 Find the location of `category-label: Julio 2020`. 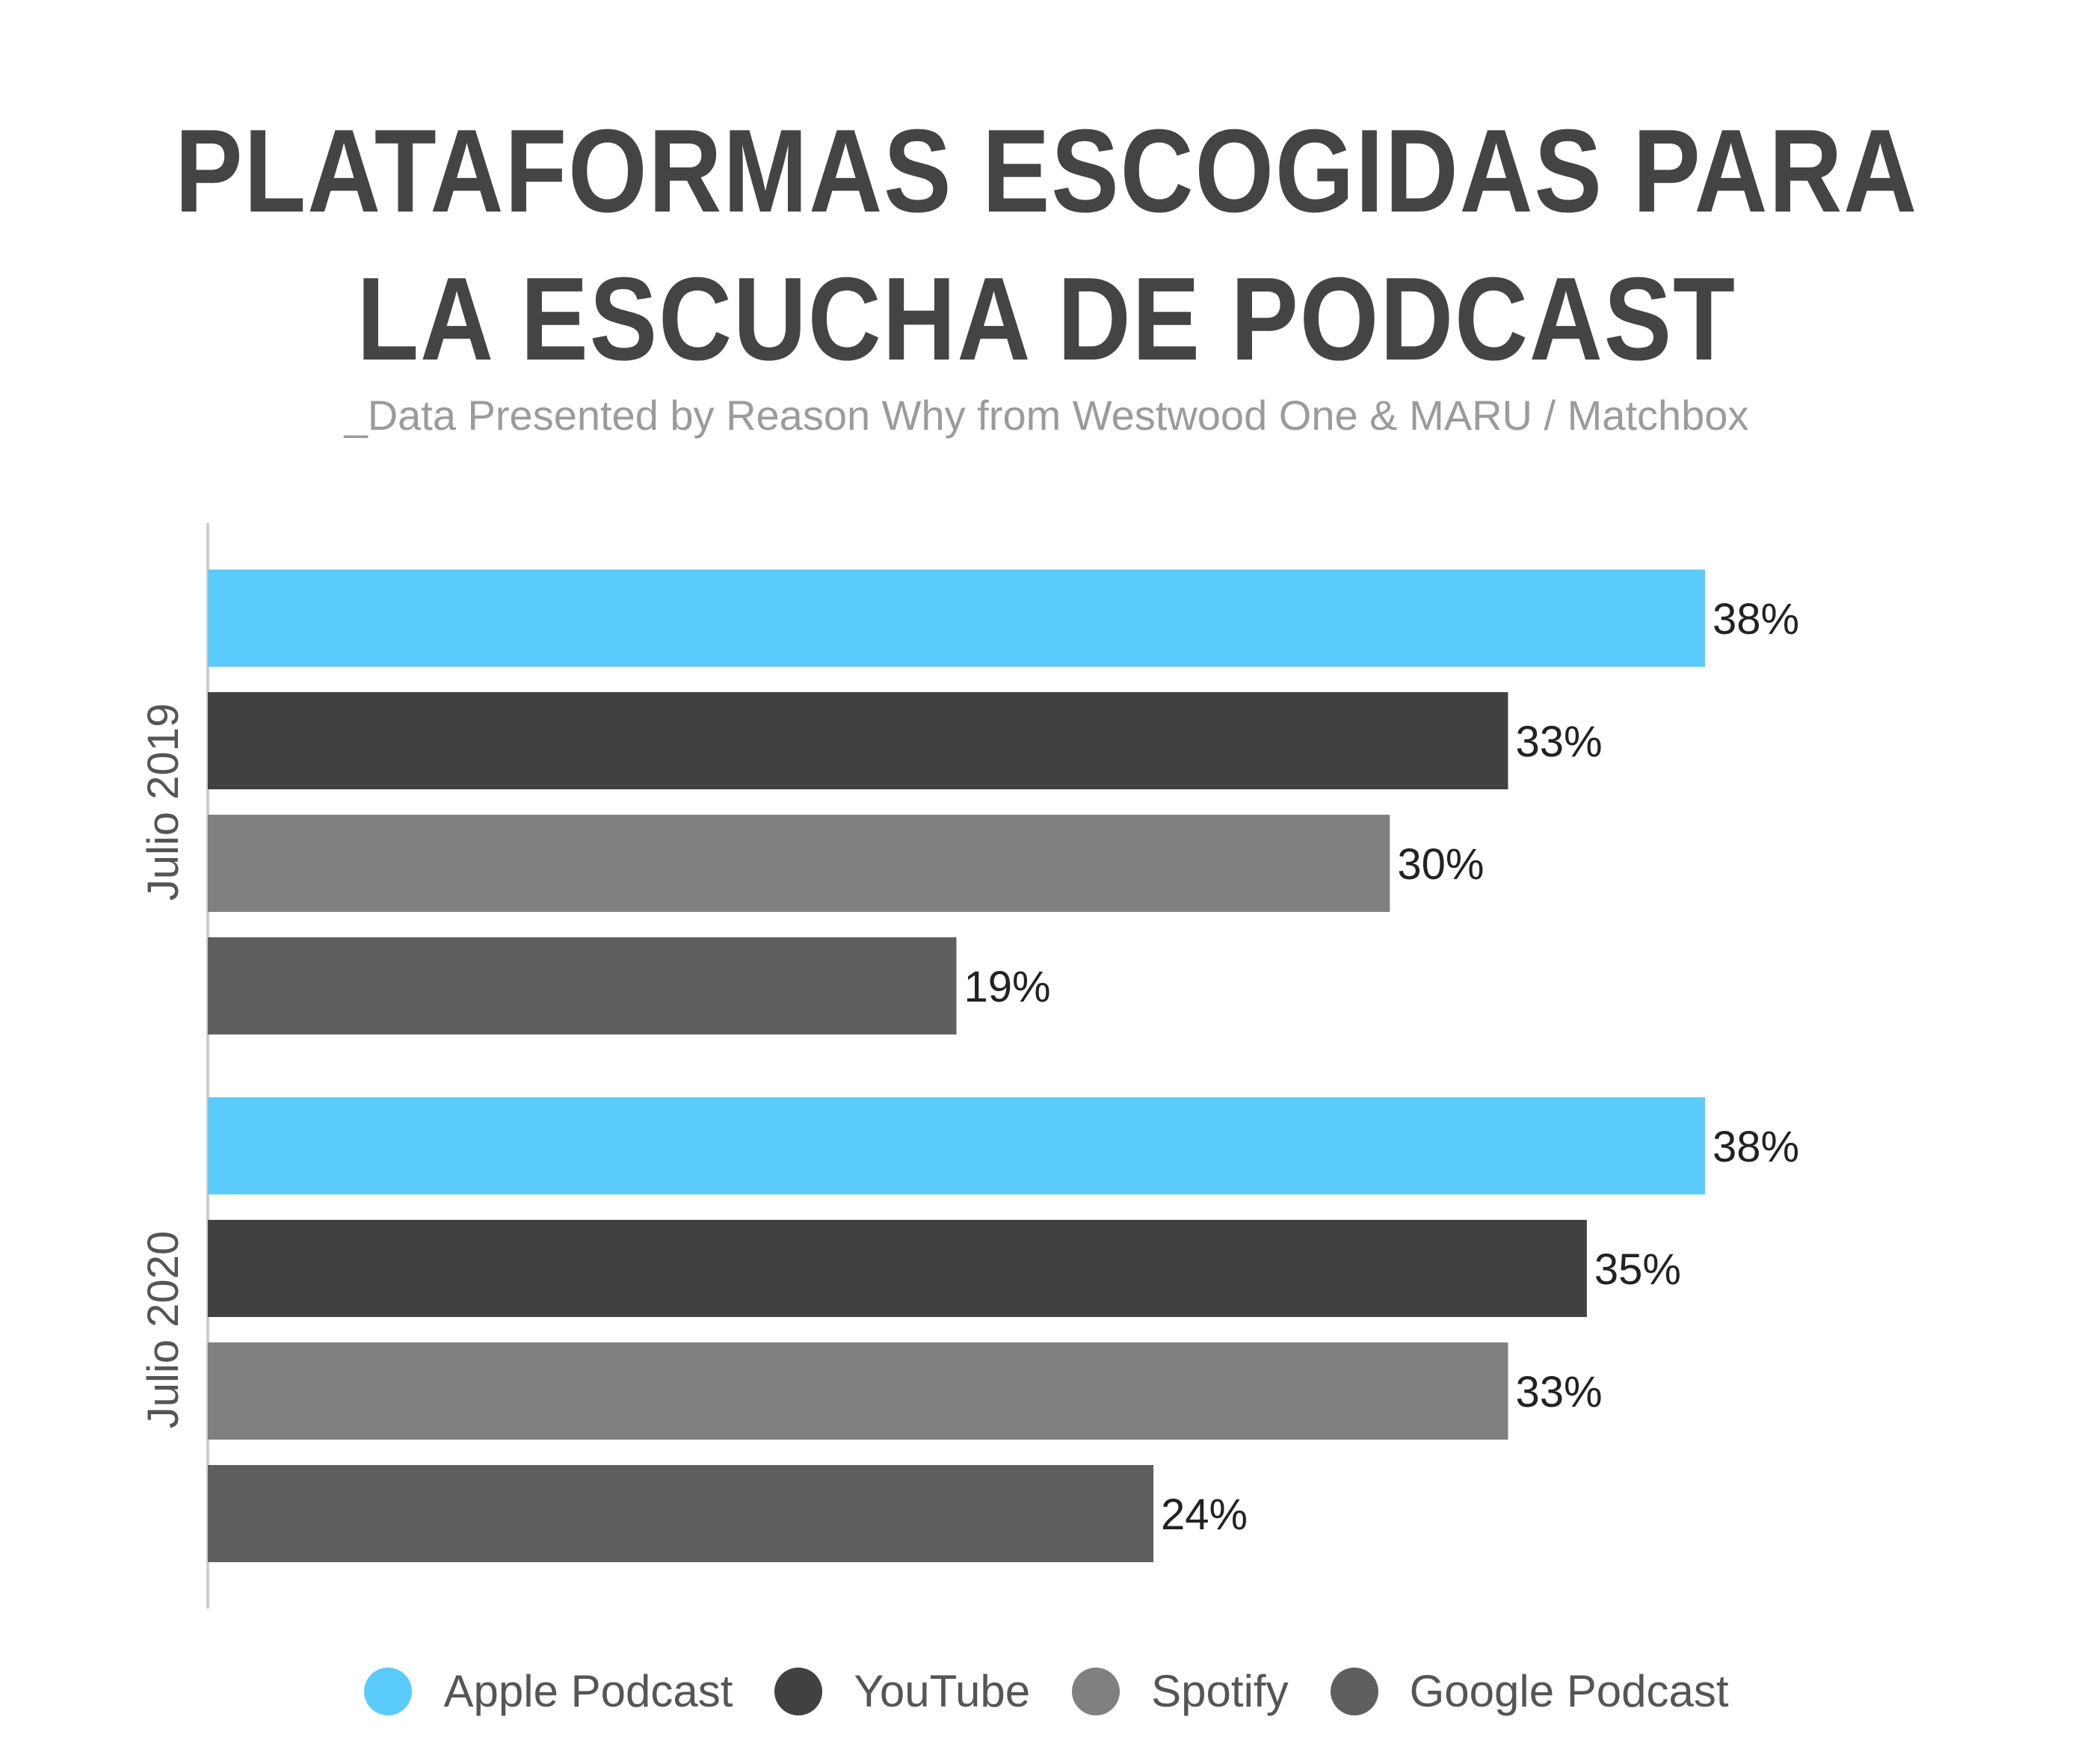

category-label: Julio 2020 is located at coordinates (164, 1329).